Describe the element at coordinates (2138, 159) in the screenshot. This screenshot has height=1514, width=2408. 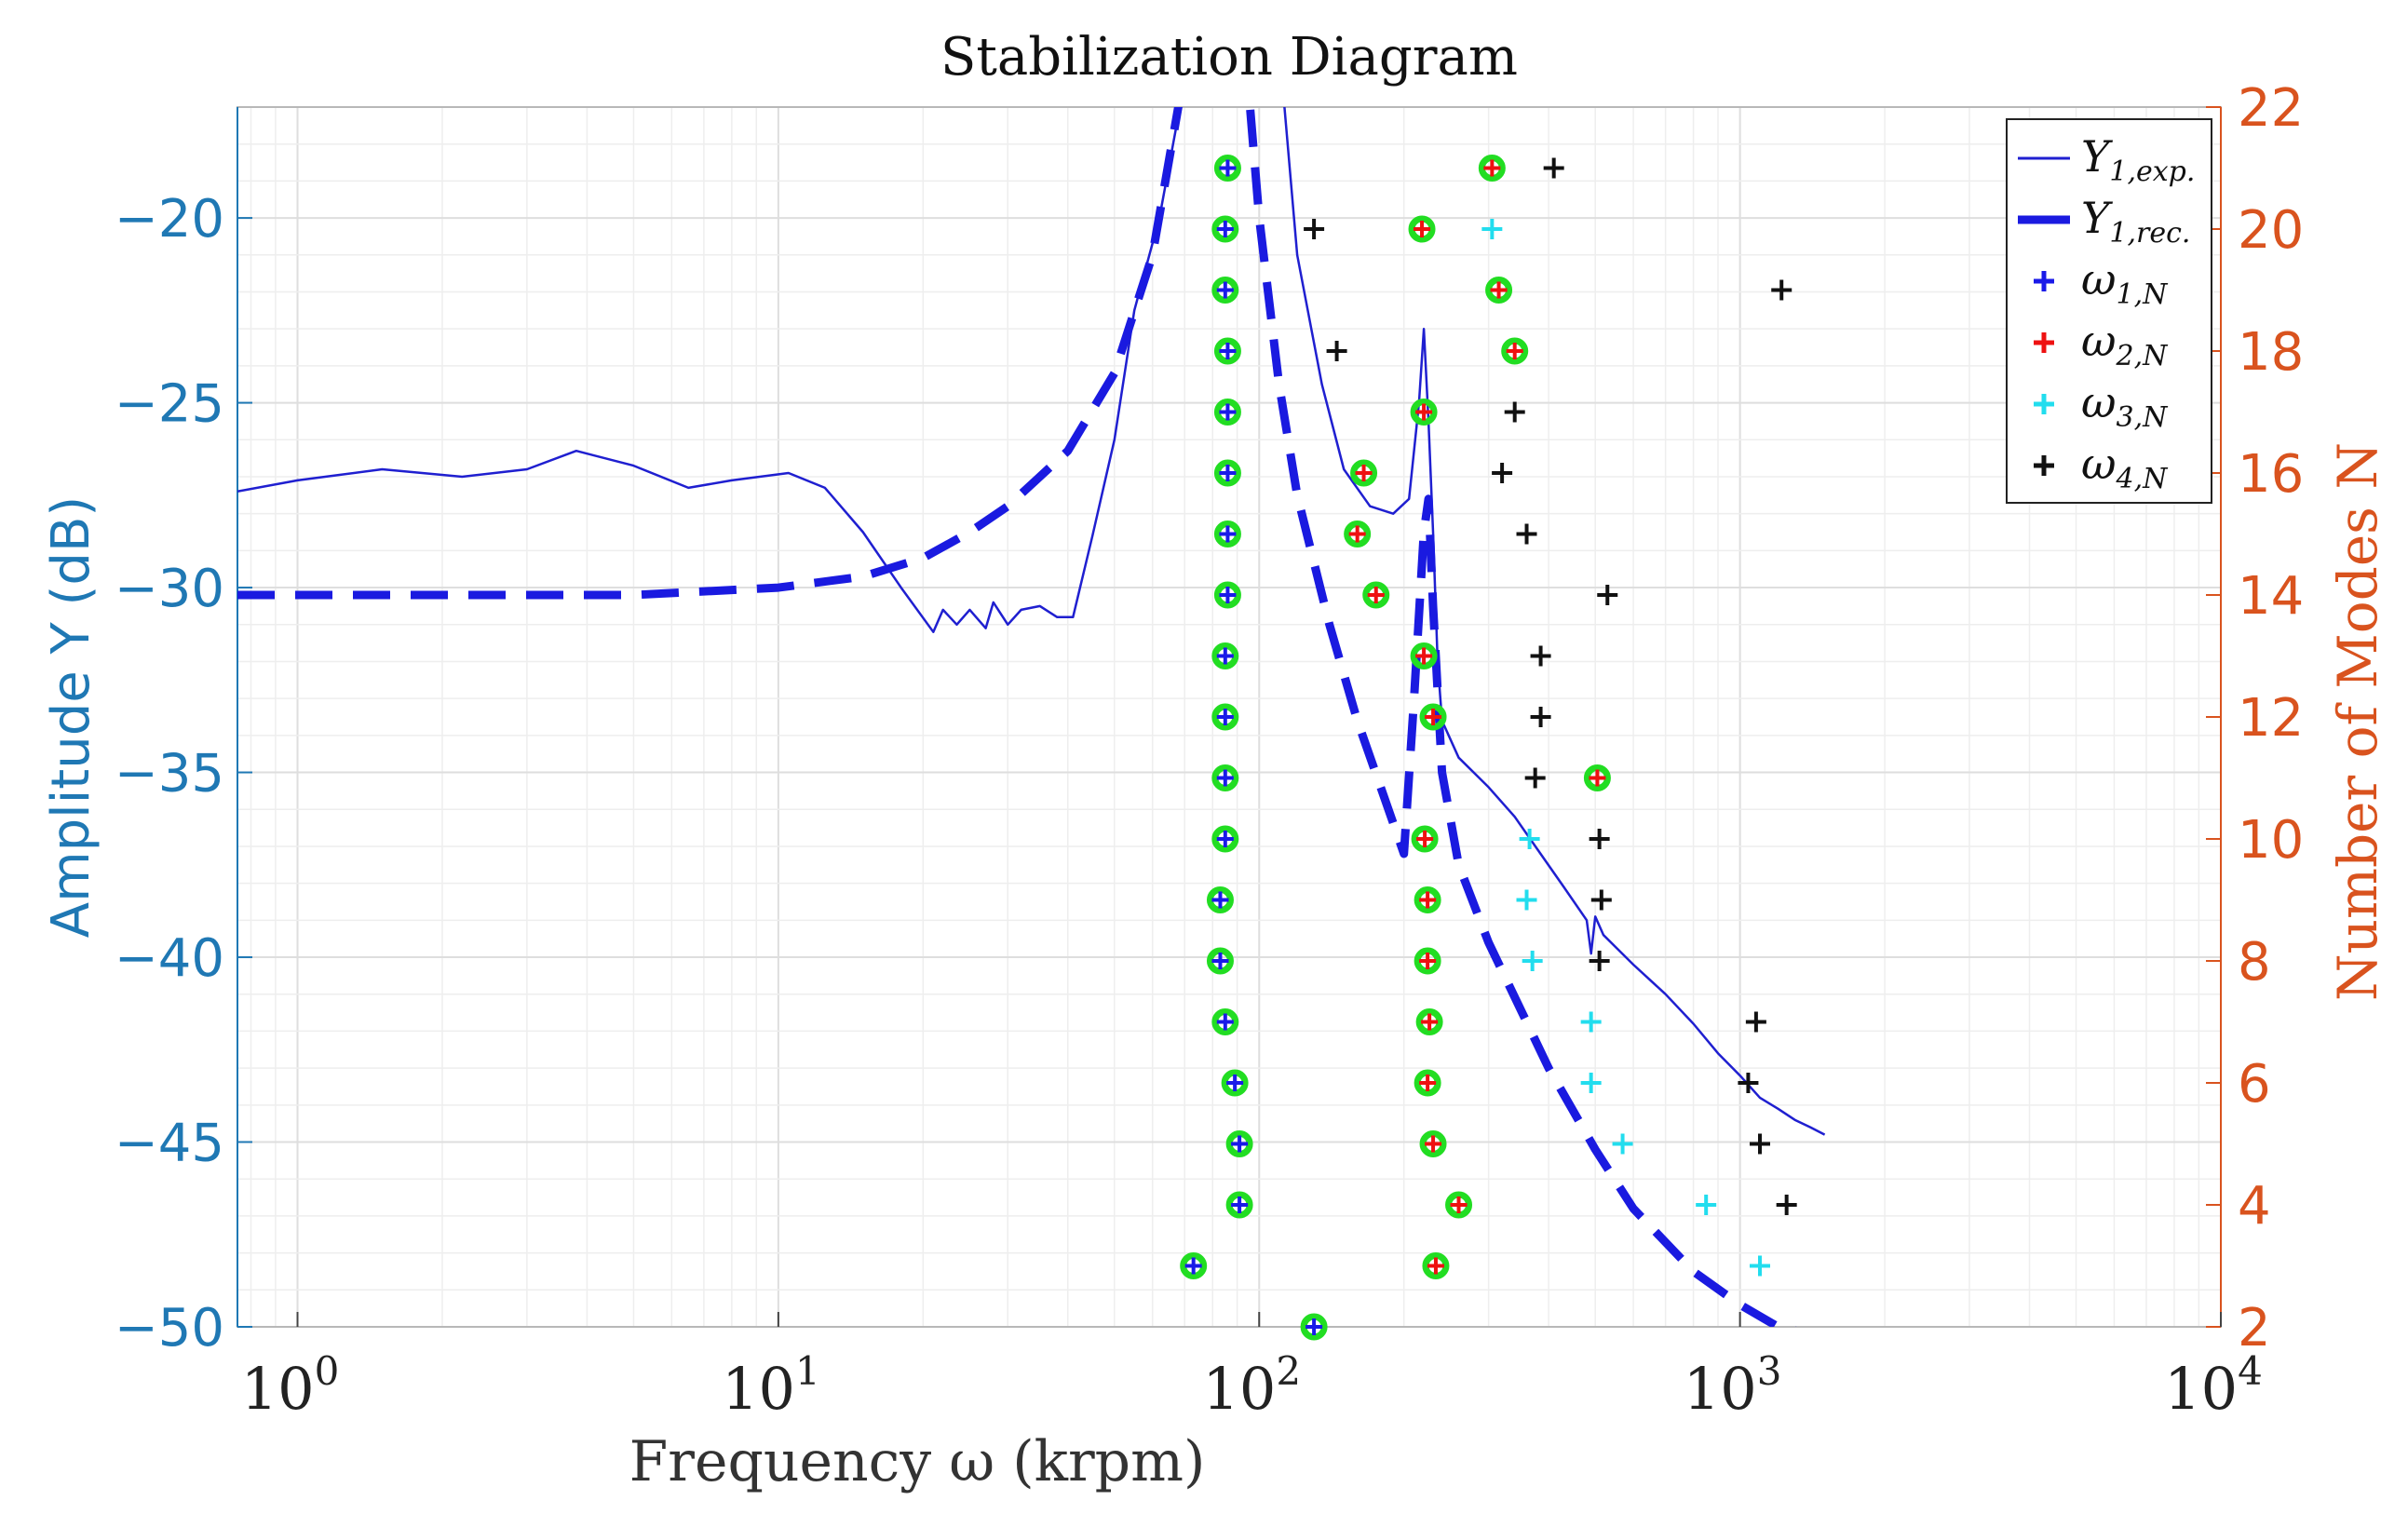
I see `legend-label: Y1,exp.` at that location.